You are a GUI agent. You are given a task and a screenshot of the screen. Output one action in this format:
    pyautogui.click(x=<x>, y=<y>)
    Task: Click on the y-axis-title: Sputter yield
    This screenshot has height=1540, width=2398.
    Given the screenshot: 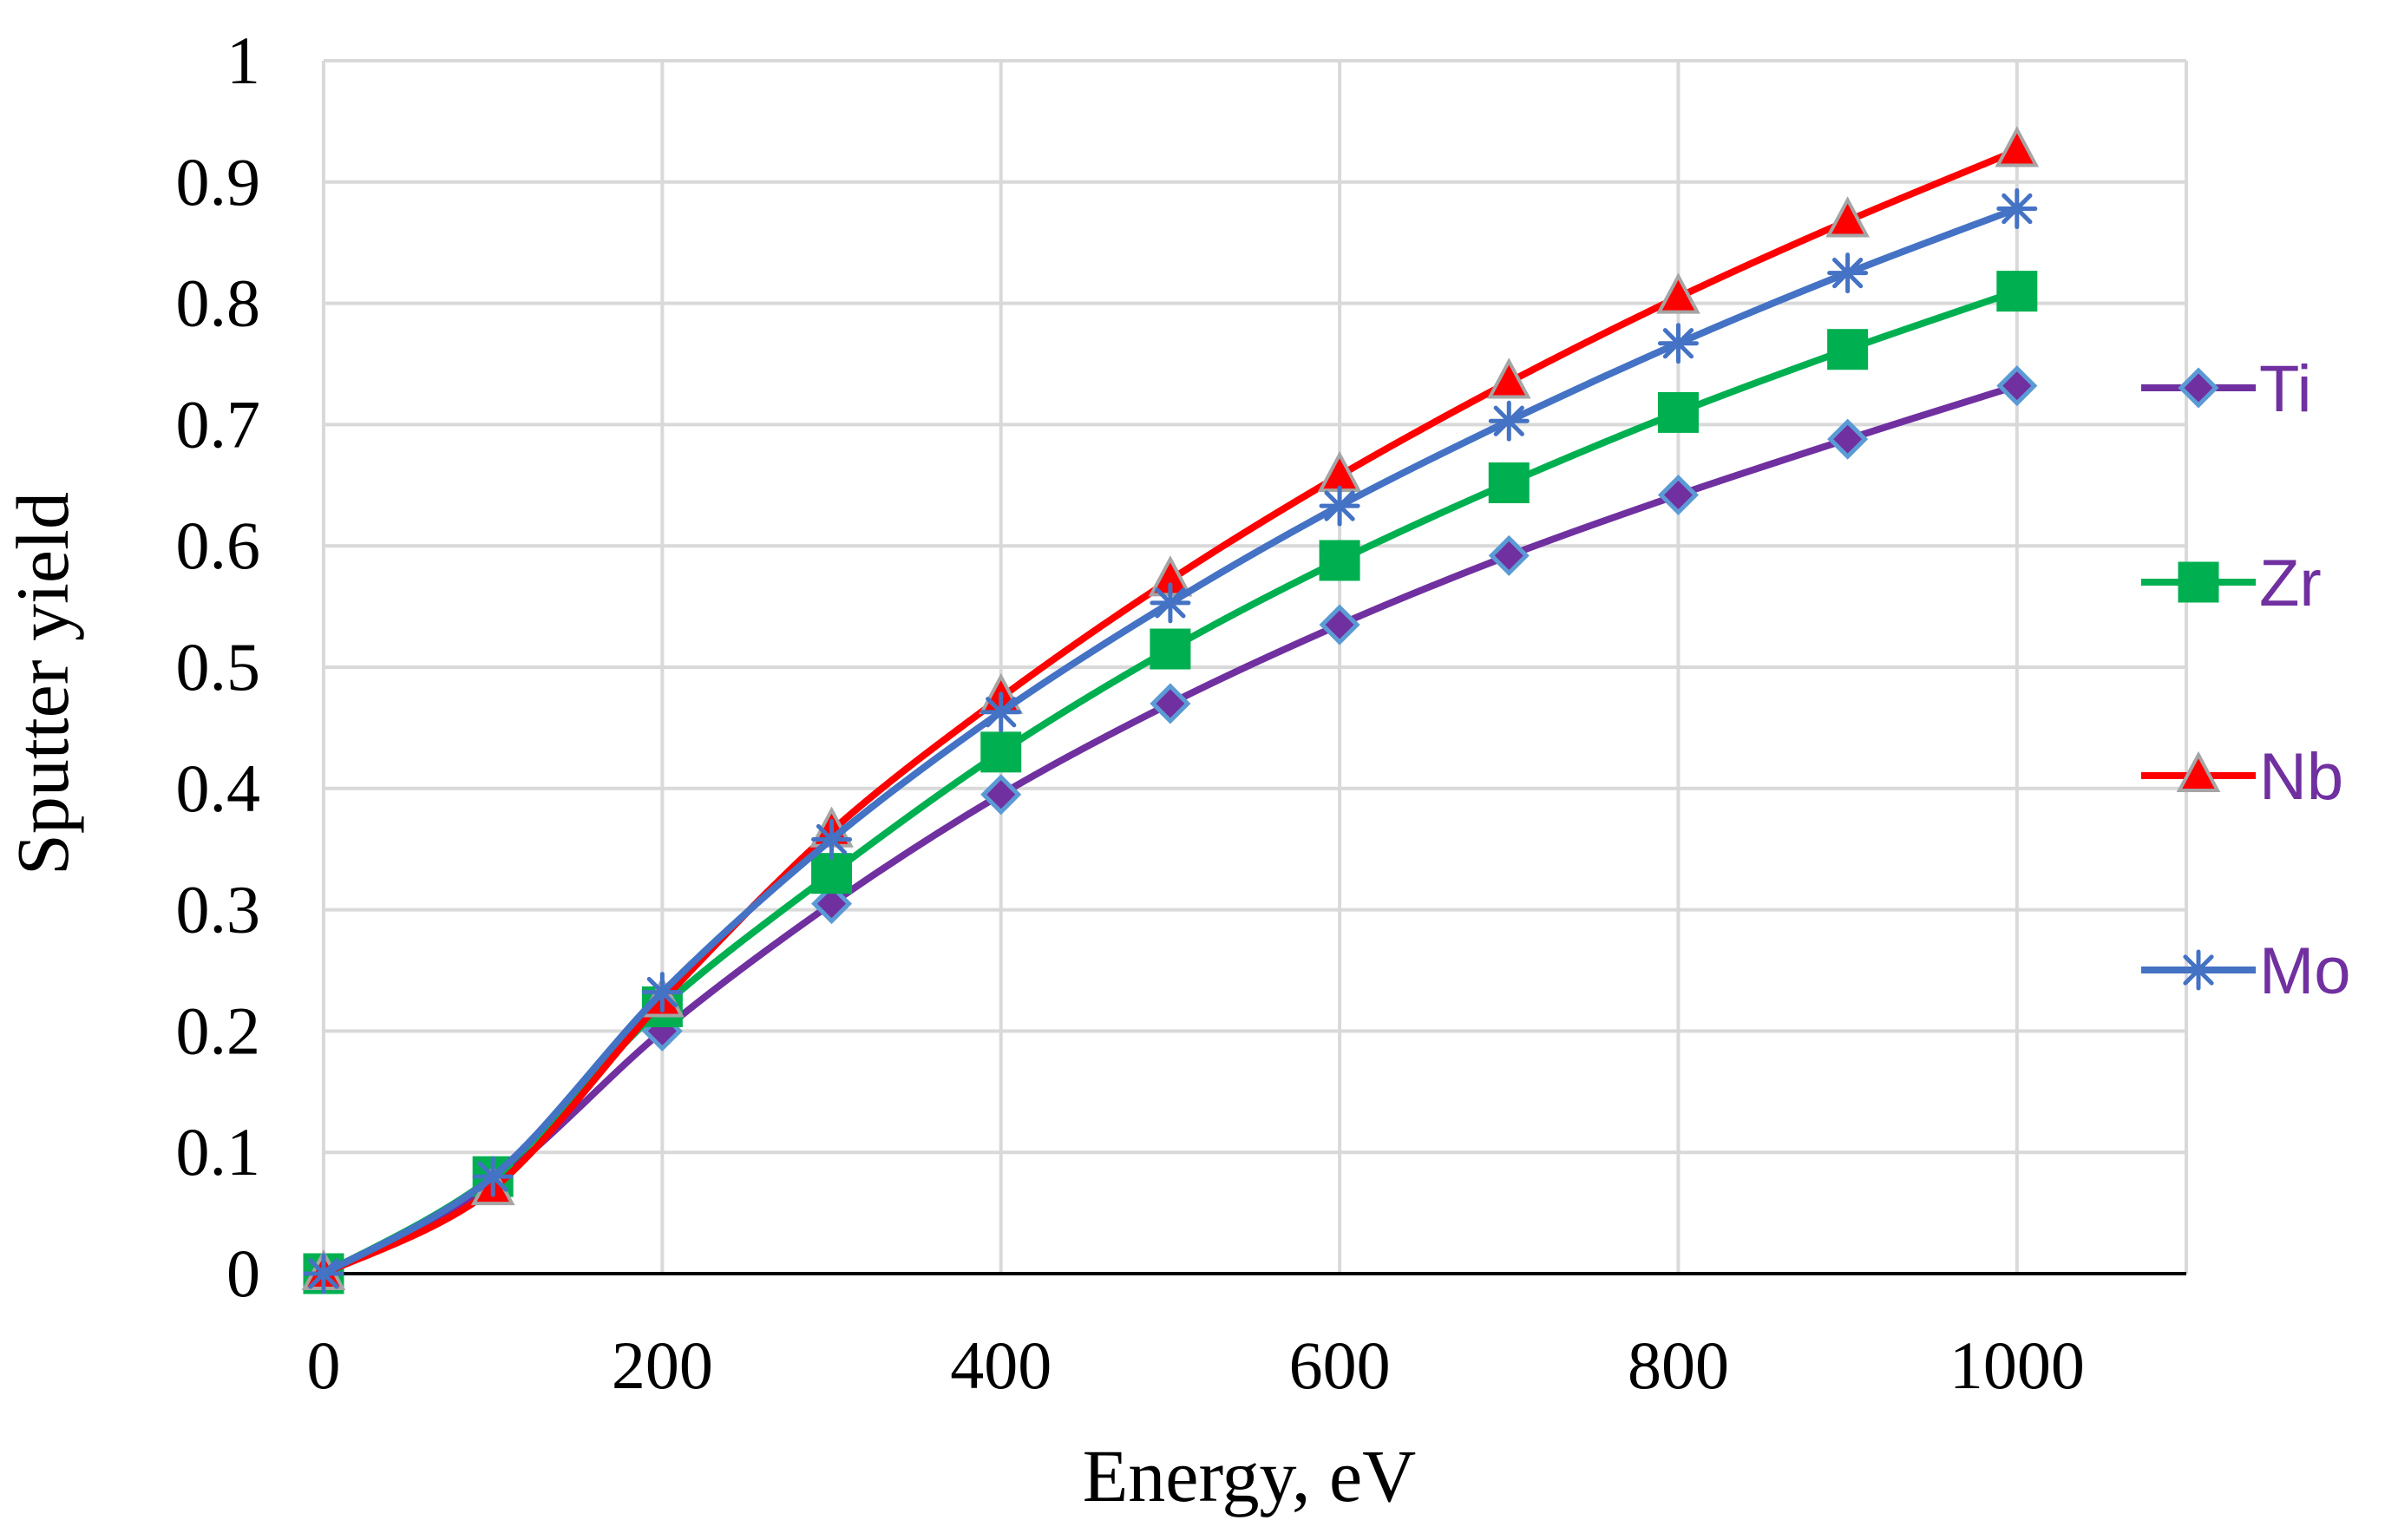 What is the action you would take?
    pyautogui.click(x=42, y=683)
    